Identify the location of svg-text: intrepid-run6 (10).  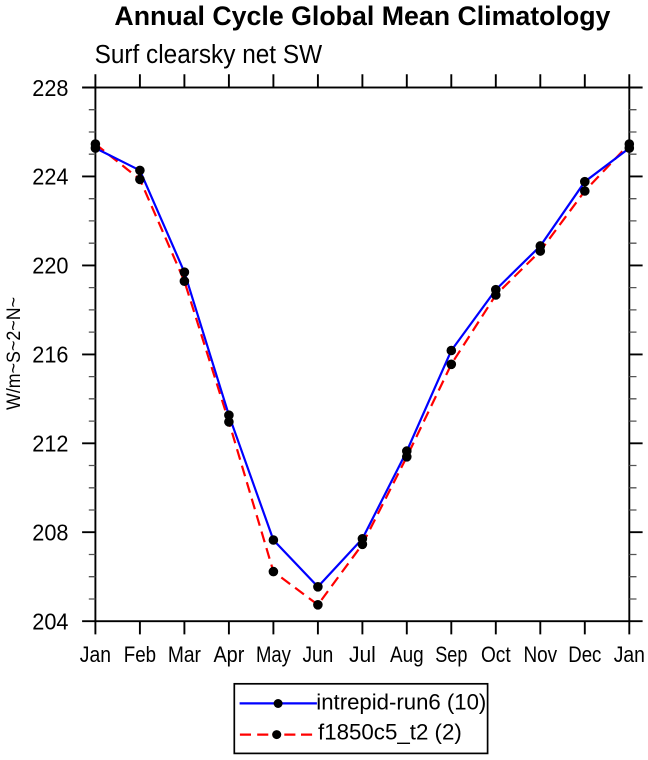
(401, 702).